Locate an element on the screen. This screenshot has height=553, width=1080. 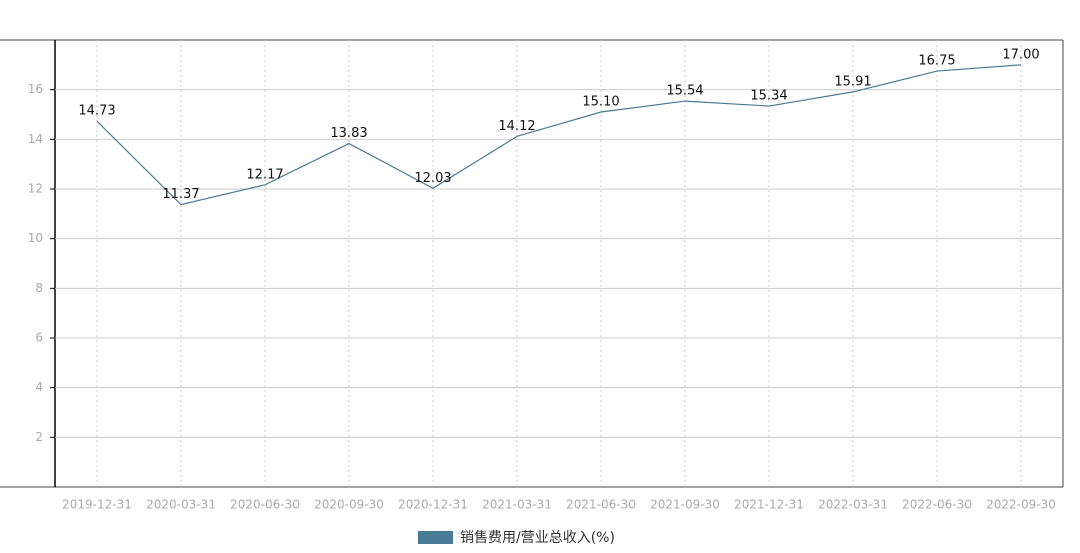
y-tick-label: 2 is located at coordinates (39, 437).